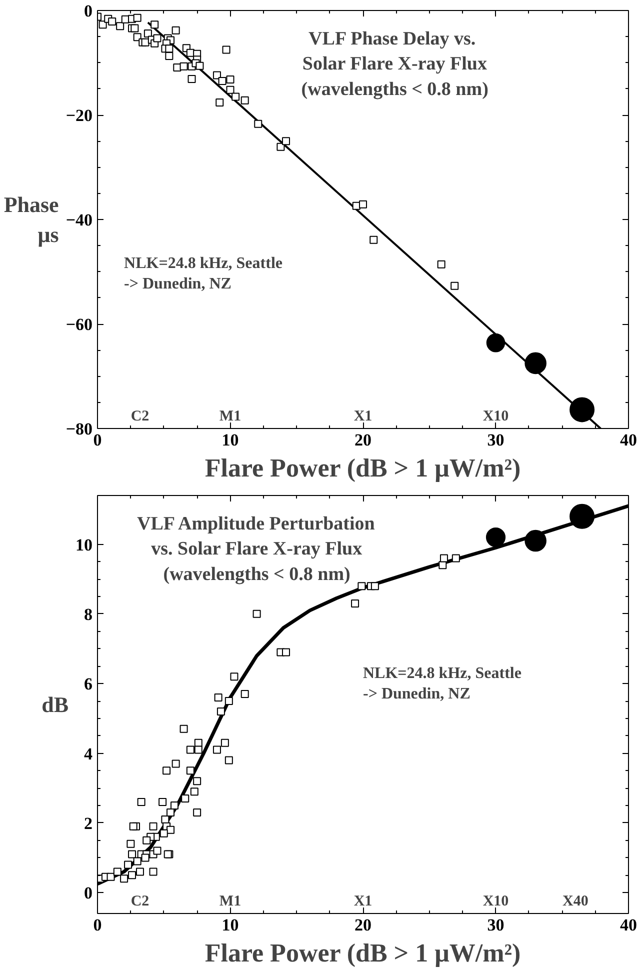 This screenshot has height=977, width=642. I want to click on y-tick-label: −80, so click(79, 429).